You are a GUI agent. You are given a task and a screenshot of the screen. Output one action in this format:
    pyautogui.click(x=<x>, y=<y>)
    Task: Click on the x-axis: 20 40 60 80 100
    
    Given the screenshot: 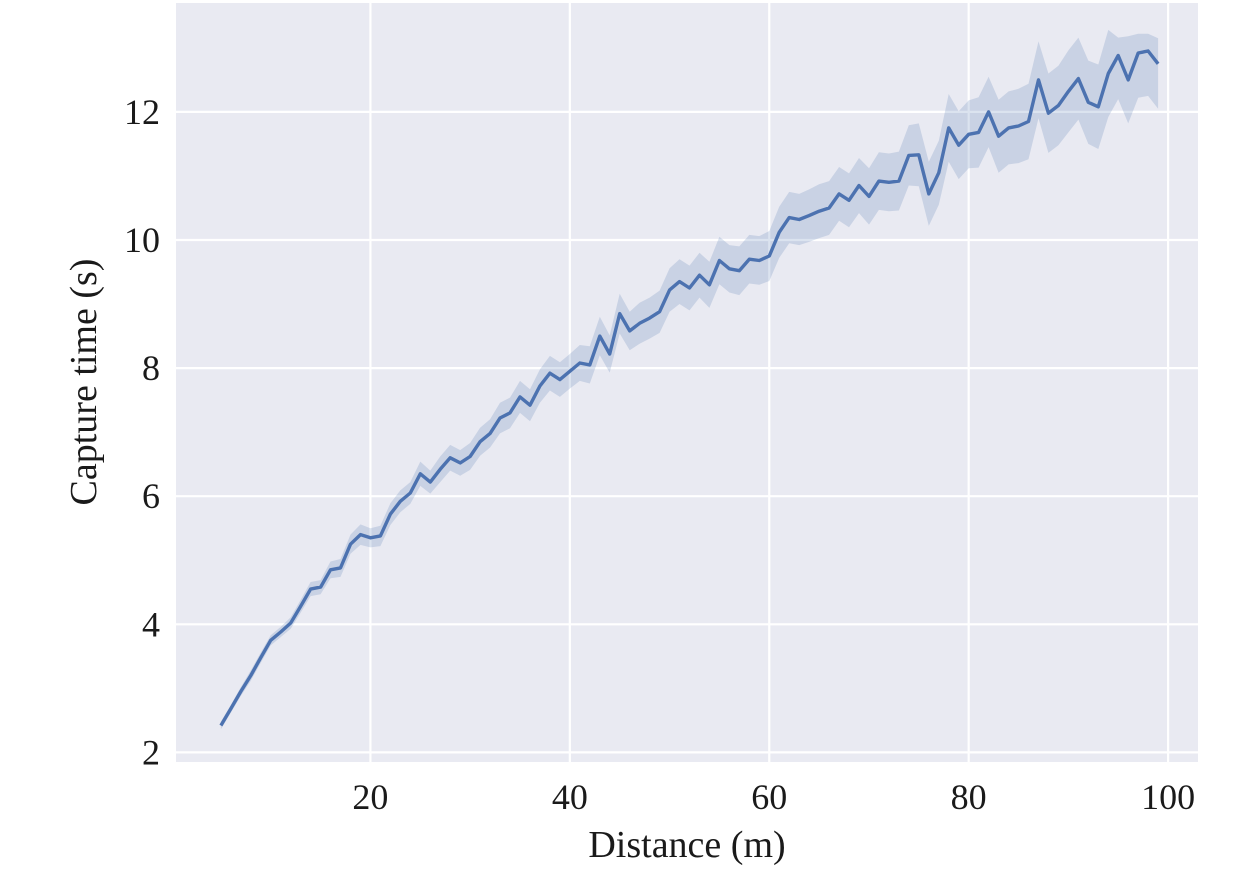 What is the action you would take?
    pyautogui.click(x=773, y=797)
    